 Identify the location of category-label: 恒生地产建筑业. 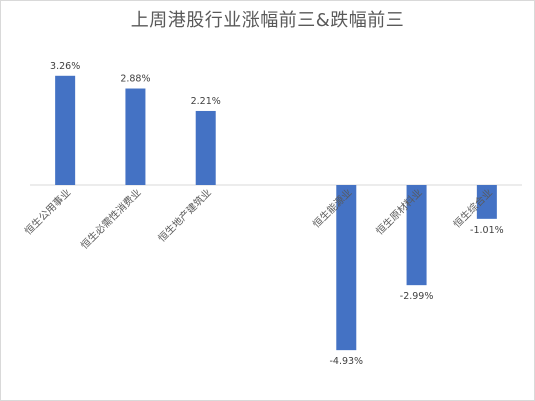
(184, 215).